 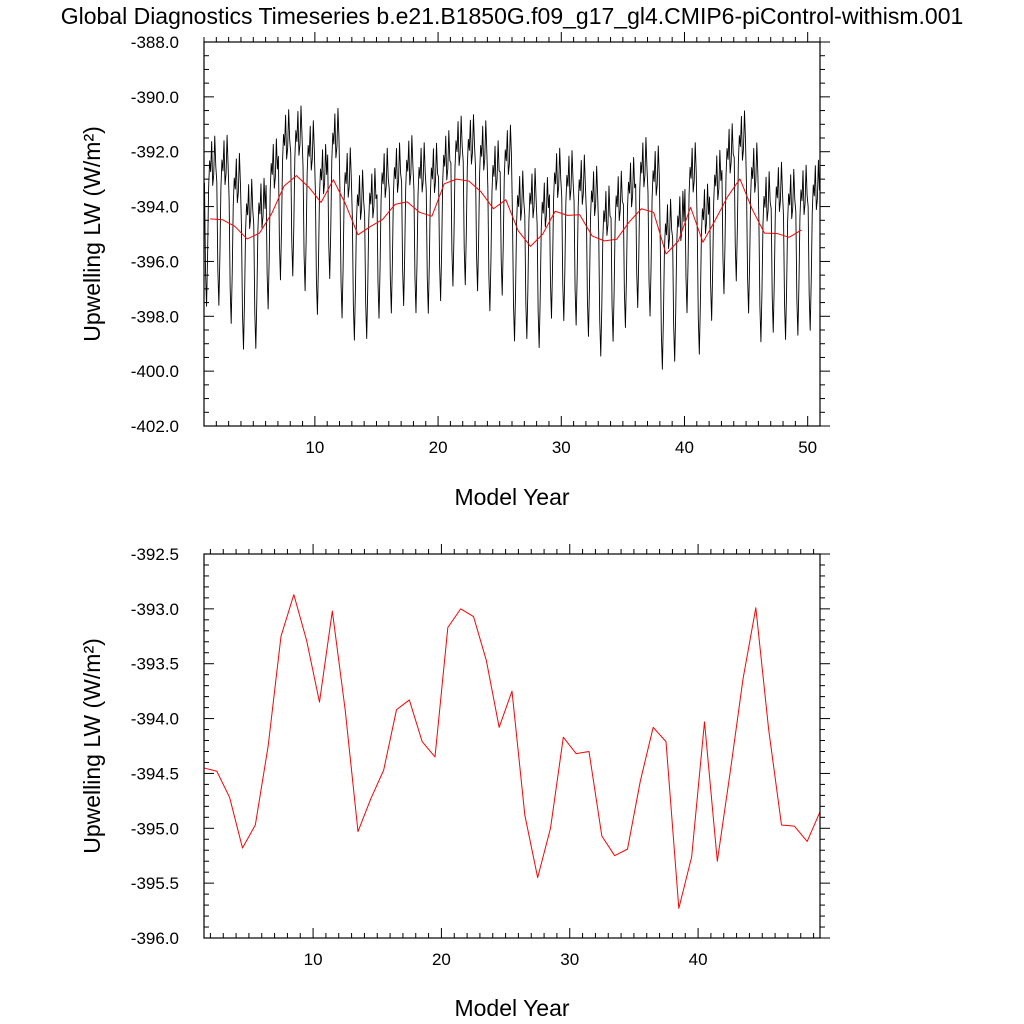 What do you see at coordinates (155, 828) in the screenshot?
I see `y-tick-label: -395.0` at bounding box center [155, 828].